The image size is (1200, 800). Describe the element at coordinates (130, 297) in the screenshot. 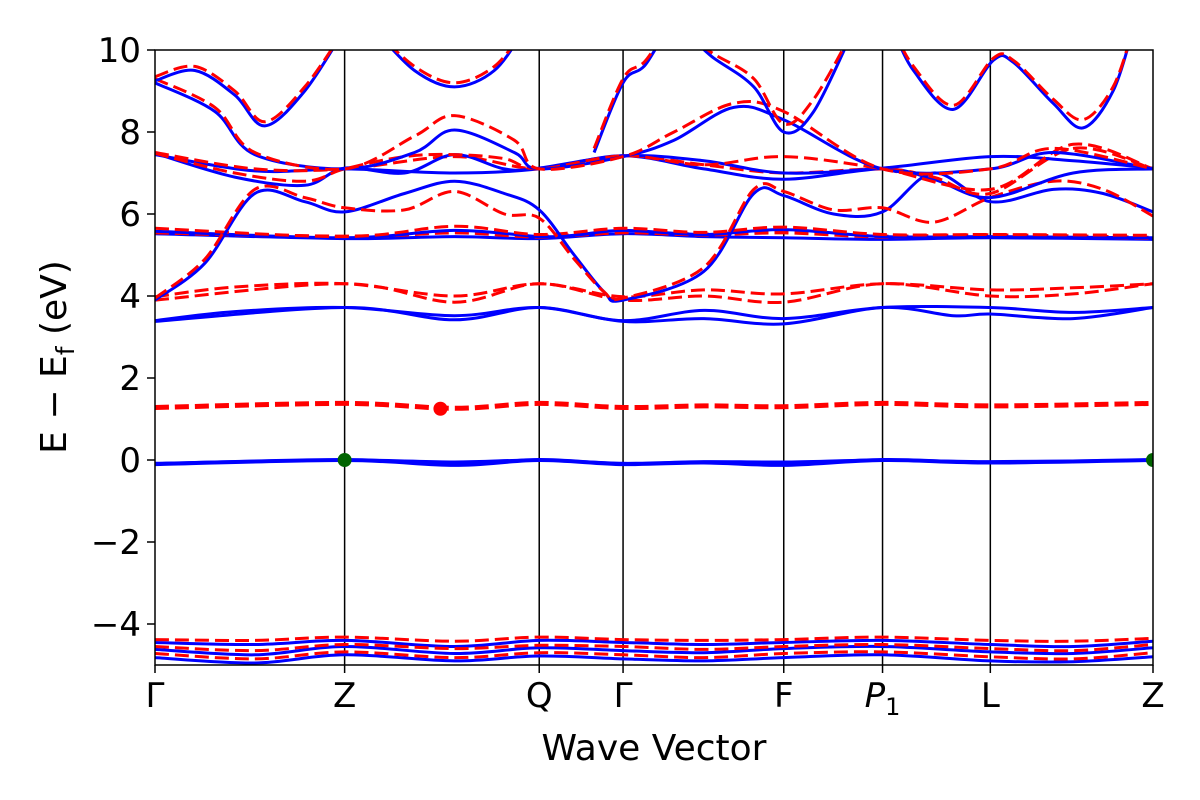

I see `y-tick-label: 4` at that location.